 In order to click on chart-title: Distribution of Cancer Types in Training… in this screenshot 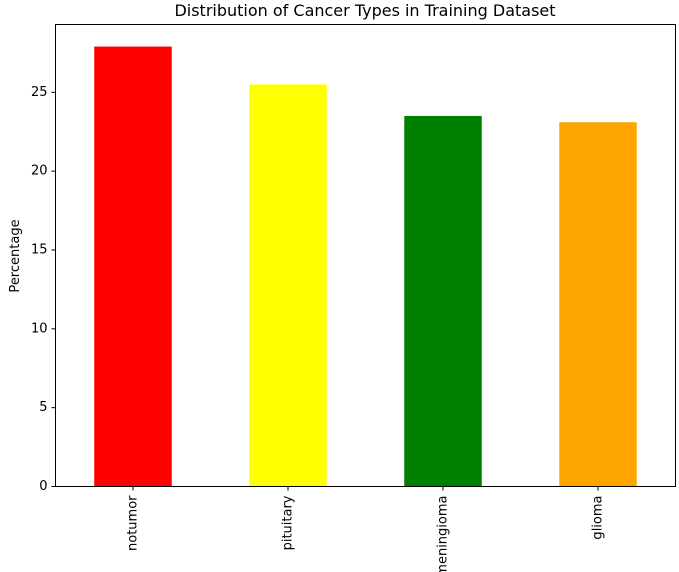, I will do `click(364, 10)`.